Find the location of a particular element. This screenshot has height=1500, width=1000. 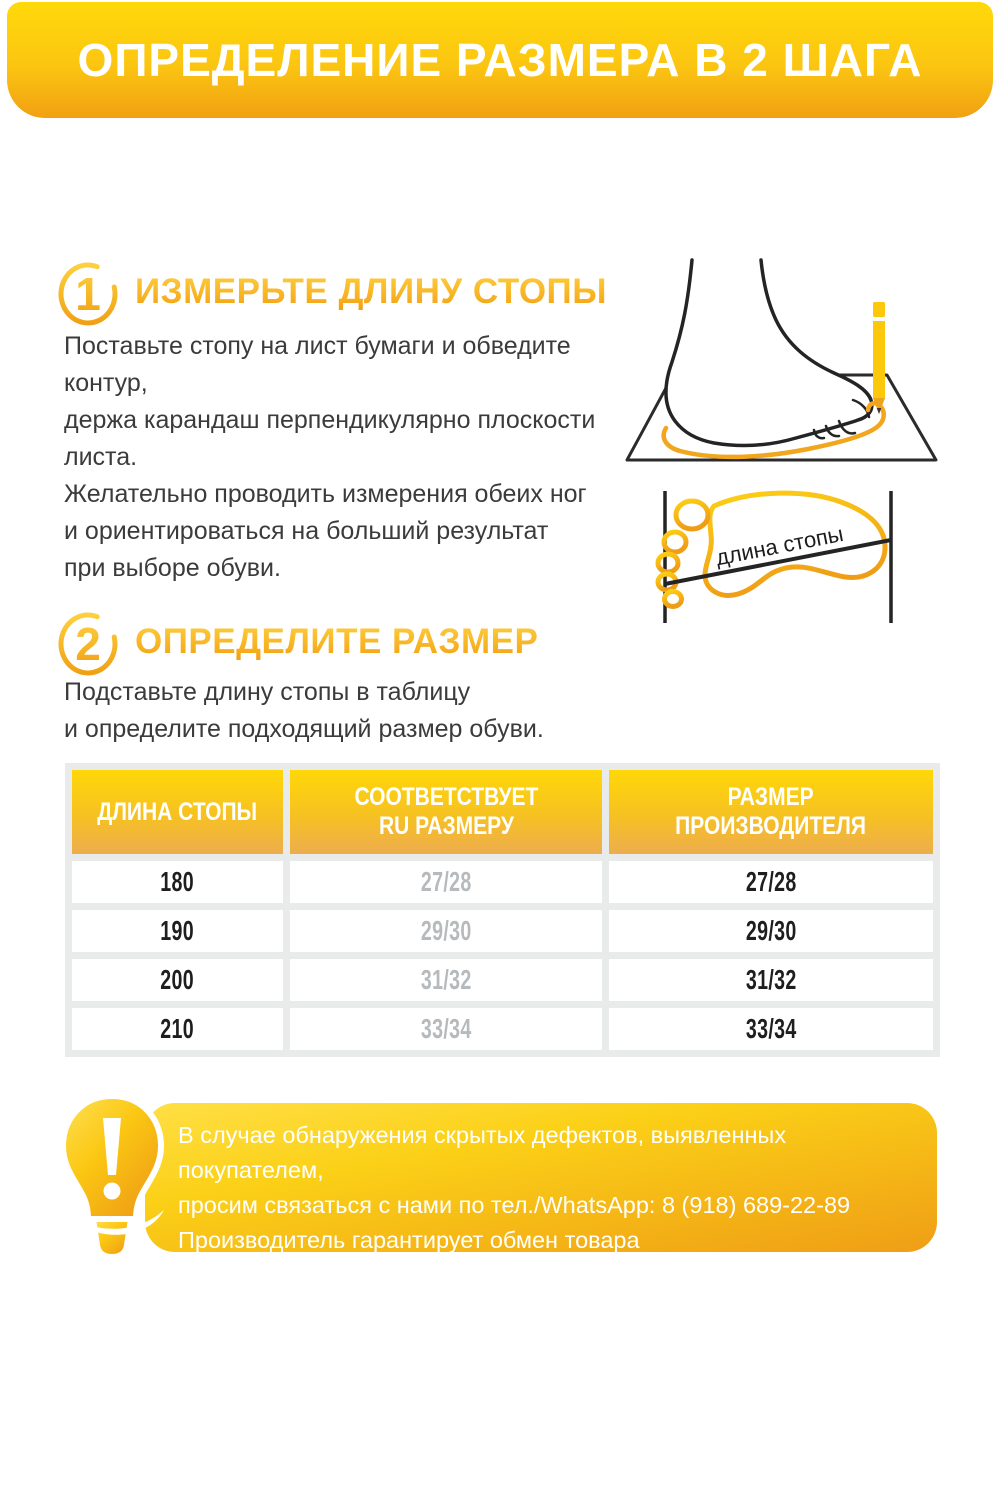

step-1-number: 1 is located at coordinates (88, 294).